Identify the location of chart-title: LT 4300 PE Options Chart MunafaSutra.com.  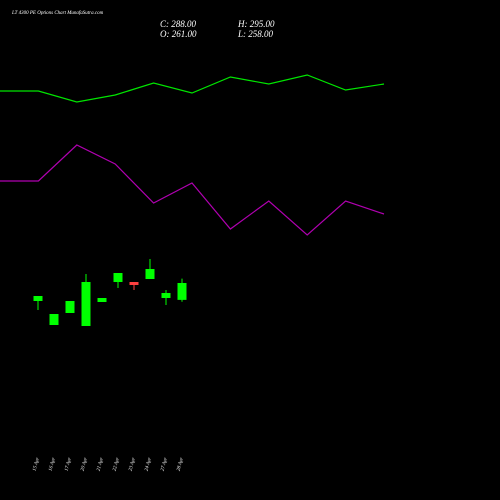
(57, 13).